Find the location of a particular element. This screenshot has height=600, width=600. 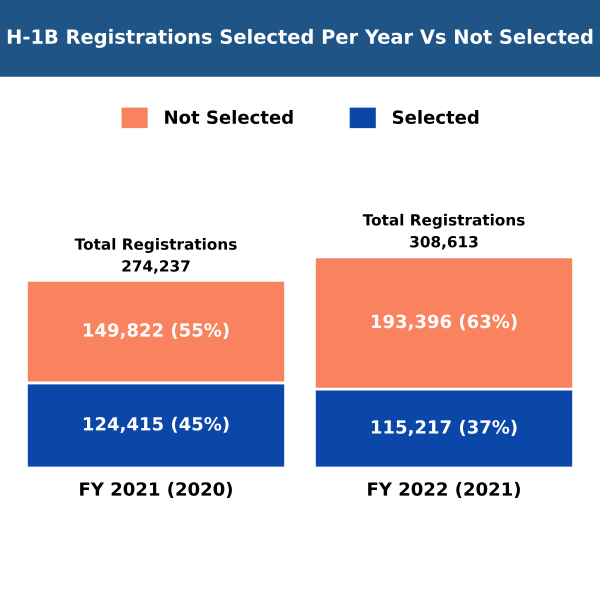

data-label: 115,217 (37%) is located at coordinates (444, 428).